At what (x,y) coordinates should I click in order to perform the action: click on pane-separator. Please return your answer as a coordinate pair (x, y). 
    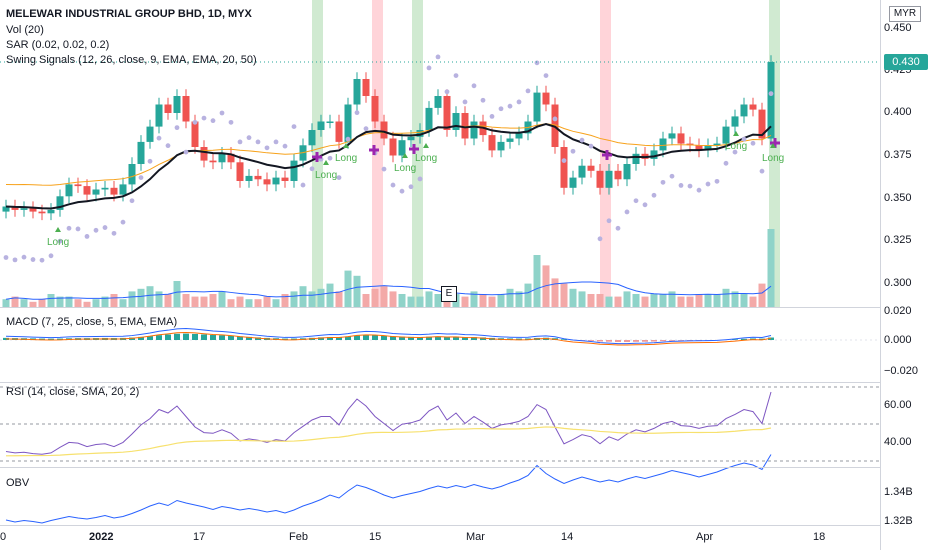
    Looking at the image, I should click on (440, 307).